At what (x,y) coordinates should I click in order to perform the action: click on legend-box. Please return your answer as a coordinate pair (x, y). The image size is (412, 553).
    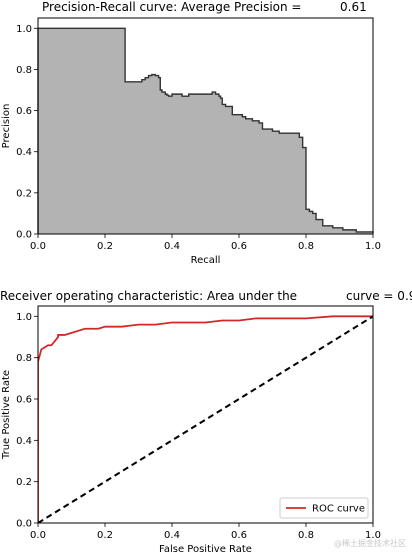
    Looking at the image, I should click on (324, 508).